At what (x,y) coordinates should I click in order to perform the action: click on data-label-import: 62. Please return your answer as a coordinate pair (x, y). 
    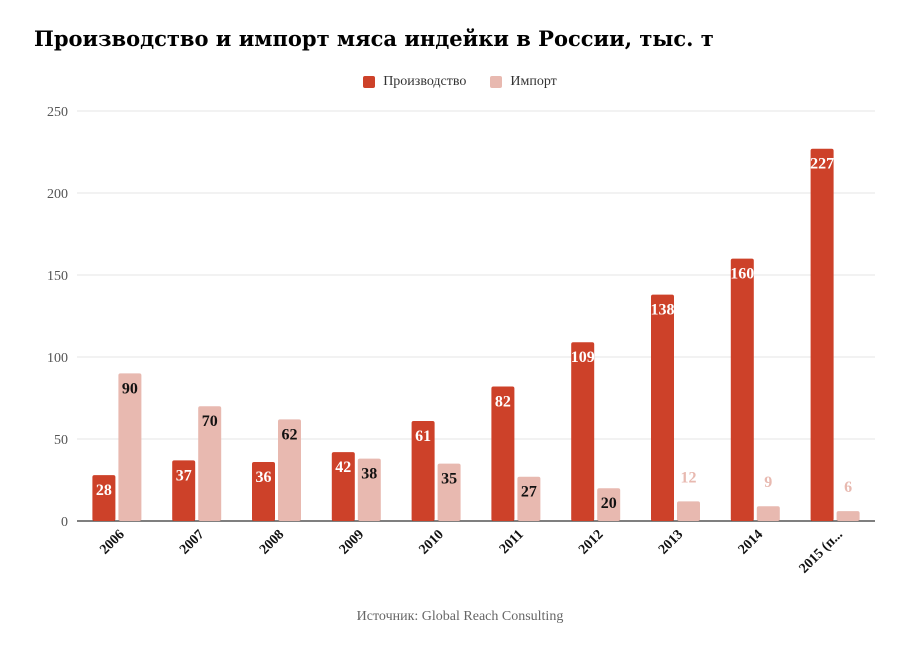
    Looking at the image, I should click on (290, 434).